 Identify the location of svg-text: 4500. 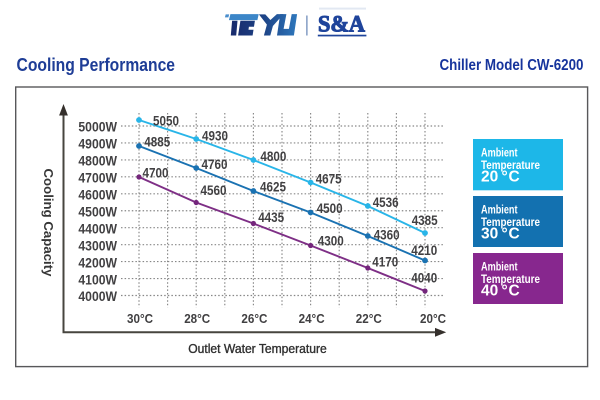
(330, 208).